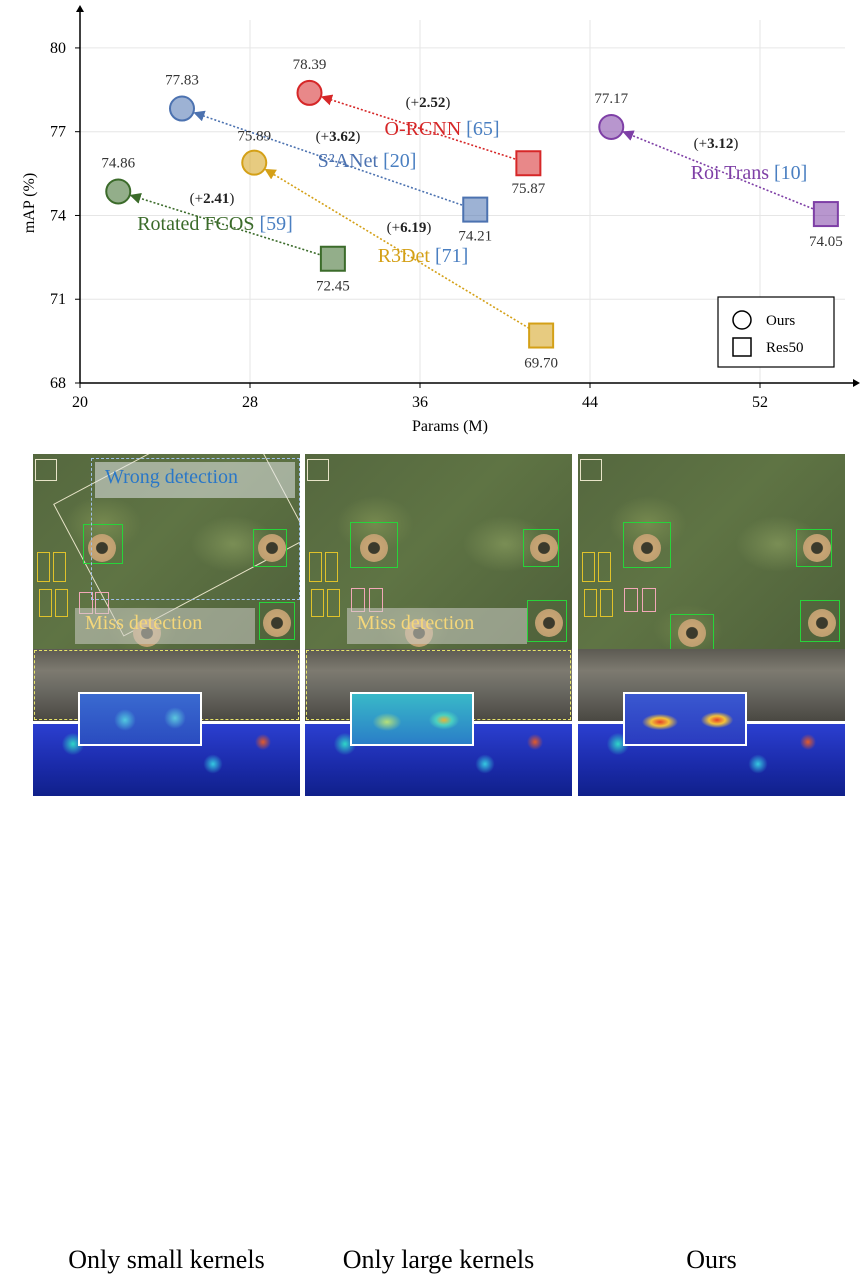 This screenshot has height=1275, width=865. What do you see at coordinates (275, 224) in the screenshot?
I see `citation-ref: [59]` at bounding box center [275, 224].